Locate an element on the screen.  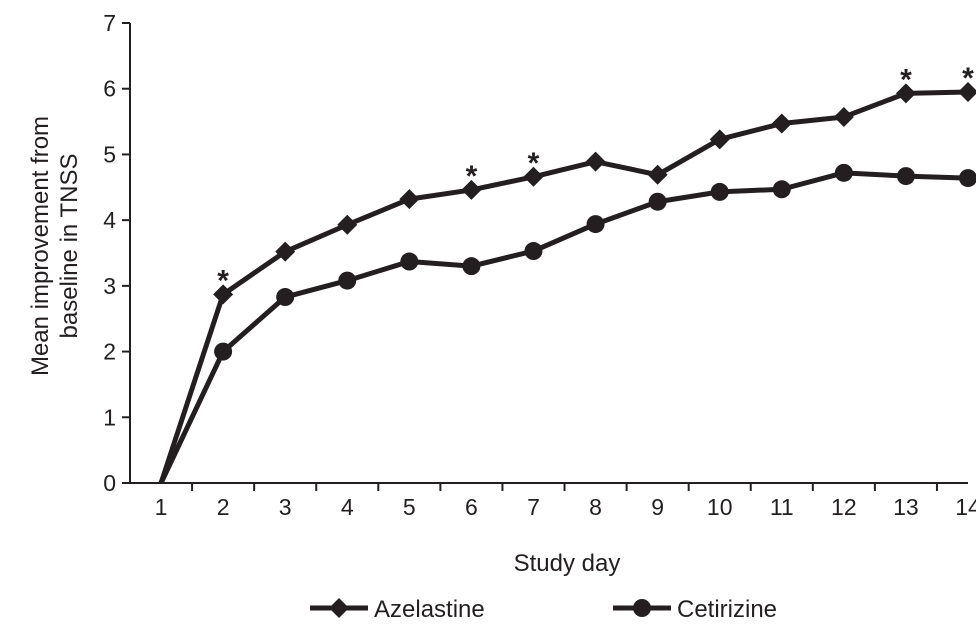
x-axis-title: Study day is located at coordinates (567, 563).